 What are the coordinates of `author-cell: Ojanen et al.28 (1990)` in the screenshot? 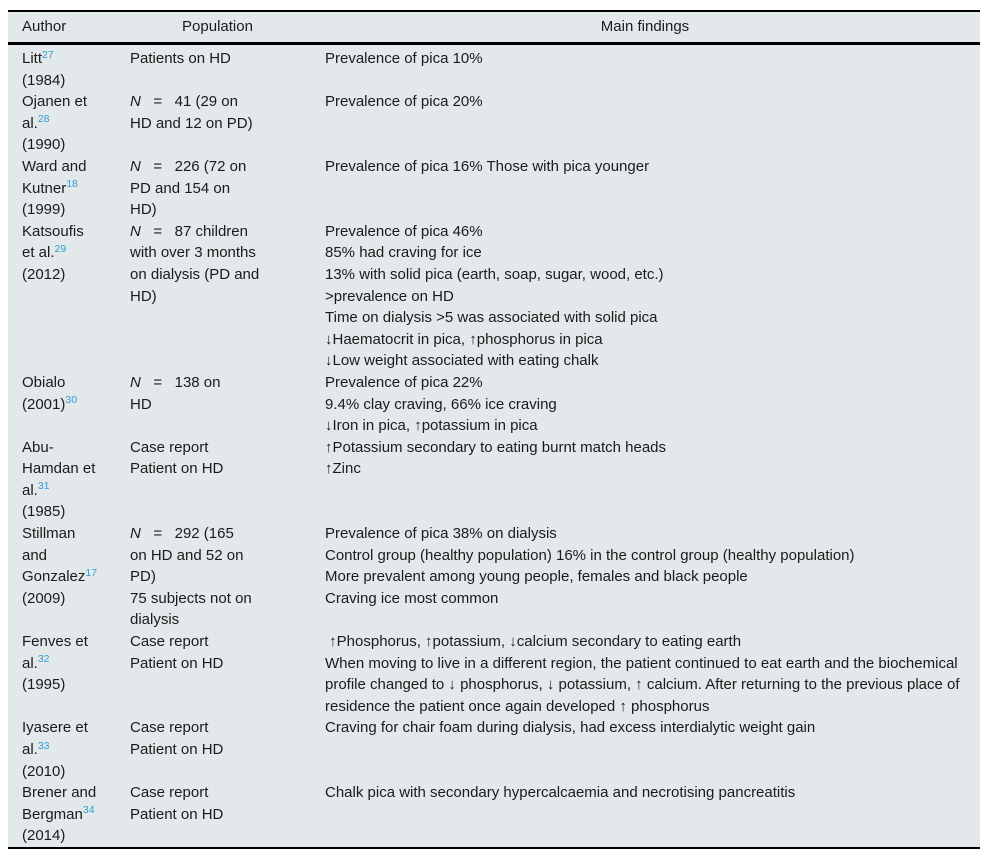 It's located at (69, 123).